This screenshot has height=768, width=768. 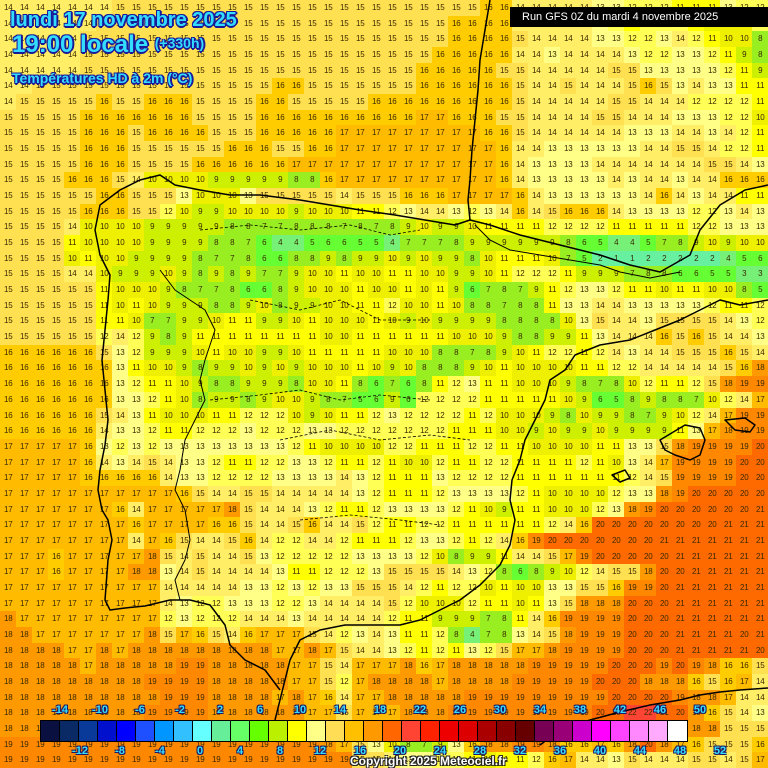 I want to click on temperature-value: 2, so click(x=680, y=258).